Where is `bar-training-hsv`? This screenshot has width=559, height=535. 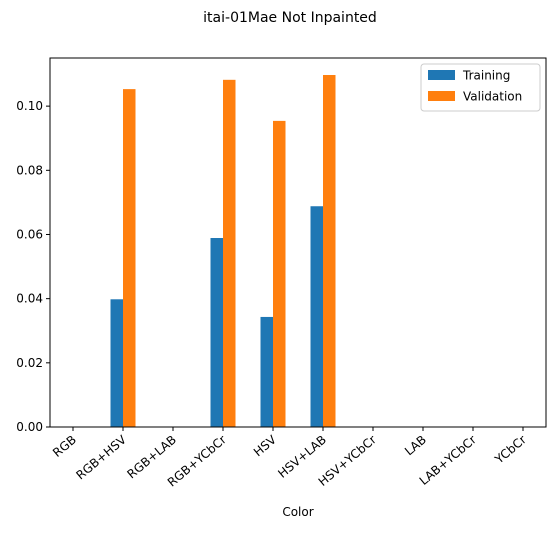 bar-training-hsv is located at coordinates (266, 371).